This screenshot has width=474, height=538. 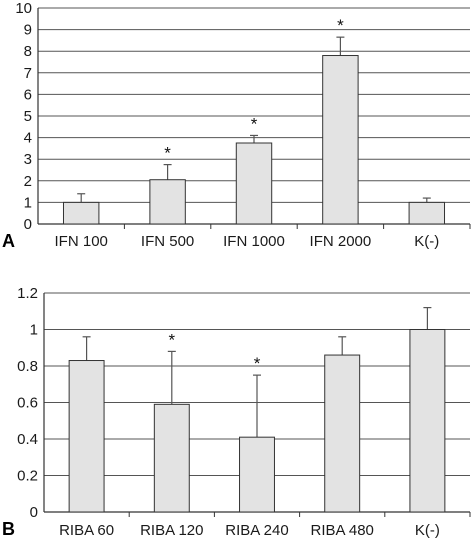 I want to click on y-tick-label: 4, so click(x=28, y=138).